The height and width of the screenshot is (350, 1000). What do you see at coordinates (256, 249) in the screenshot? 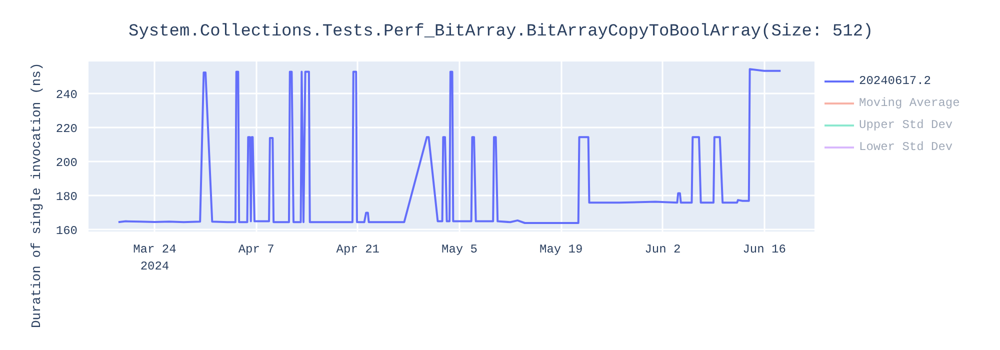
I see `x-tick-label: Apr 7` at bounding box center [256, 249].